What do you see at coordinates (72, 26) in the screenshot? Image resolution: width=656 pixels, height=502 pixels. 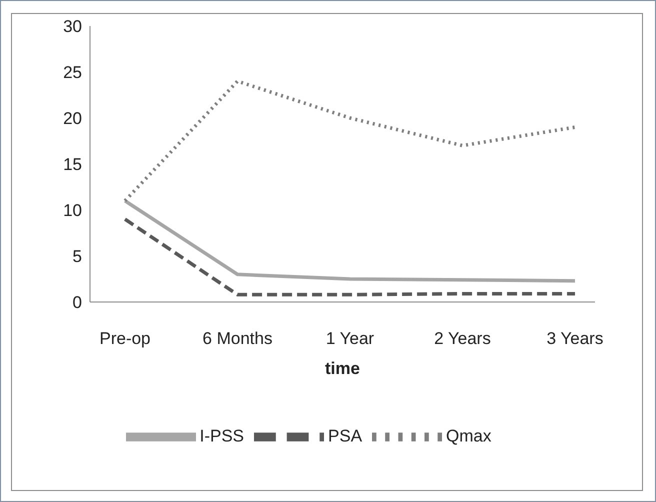 I see `y-tick-label: 30` at bounding box center [72, 26].